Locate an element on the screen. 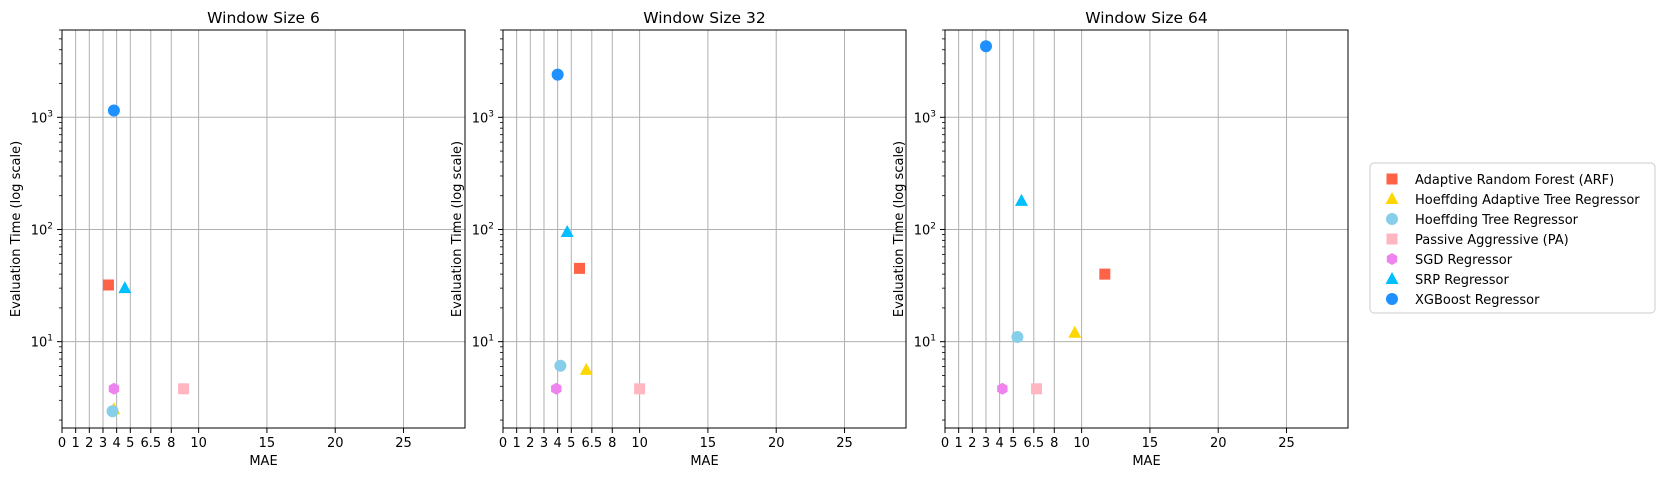  legend-label: SRP Regressor is located at coordinates (1462, 280).